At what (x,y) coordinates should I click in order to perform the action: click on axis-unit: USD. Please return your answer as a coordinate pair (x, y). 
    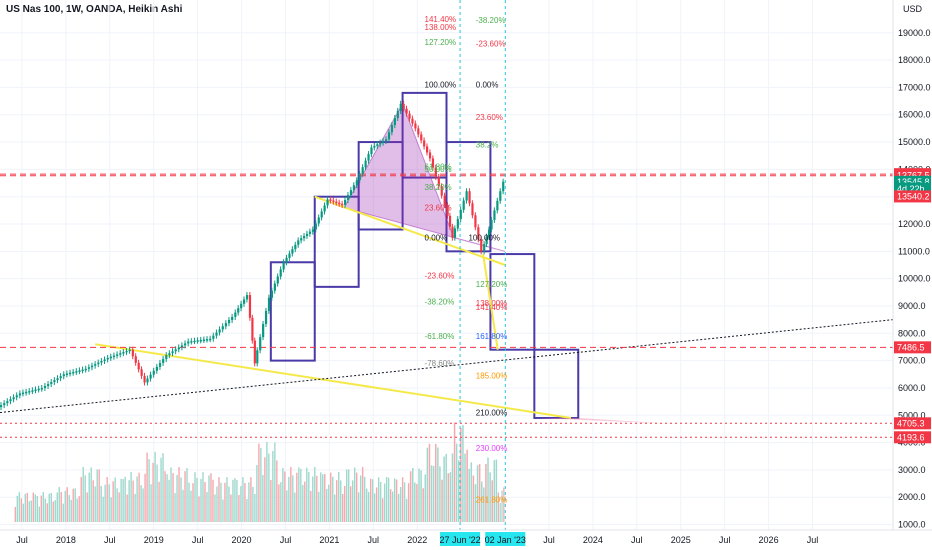
    Looking at the image, I should click on (913, 9).